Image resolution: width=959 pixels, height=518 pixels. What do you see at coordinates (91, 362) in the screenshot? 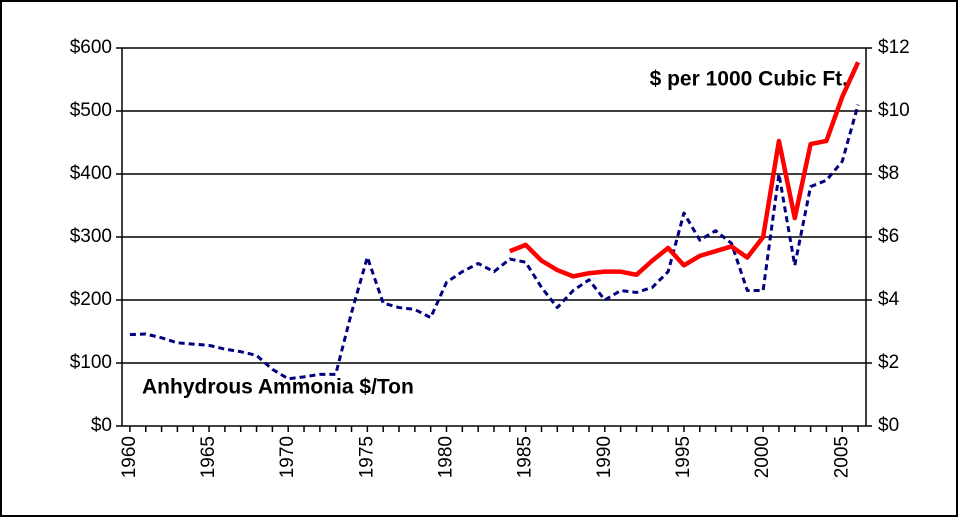
I see `y-tick-label: $100` at bounding box center [91, 362].